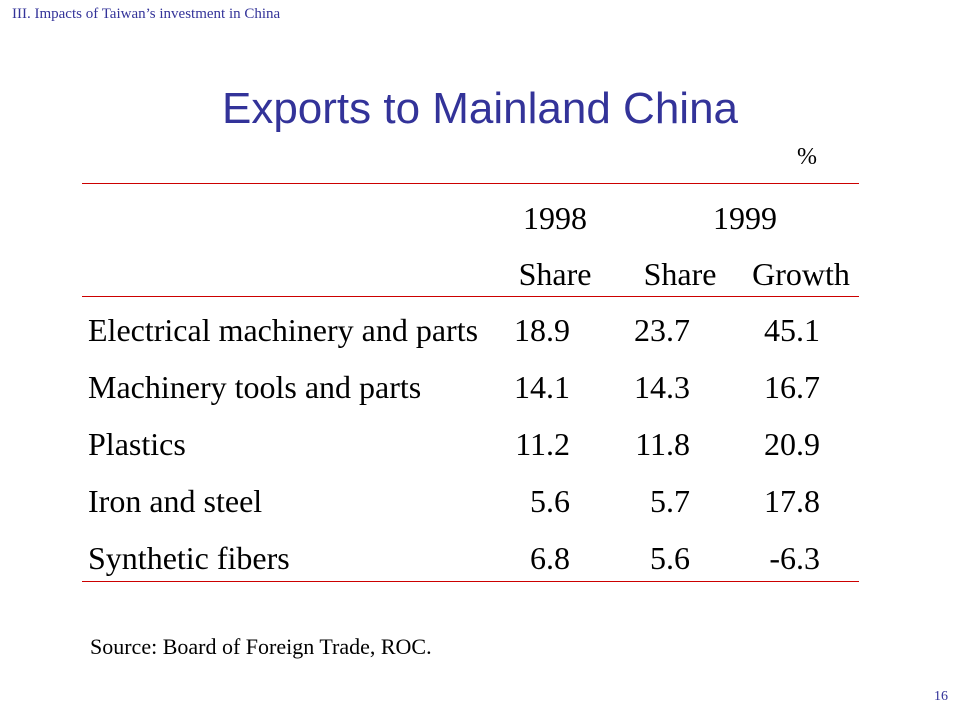 This screenshot has width=960, height=720. Describe the element at coordinates (555, 218) in the screenshot. I see `year-header-1998: 1998` at that location.